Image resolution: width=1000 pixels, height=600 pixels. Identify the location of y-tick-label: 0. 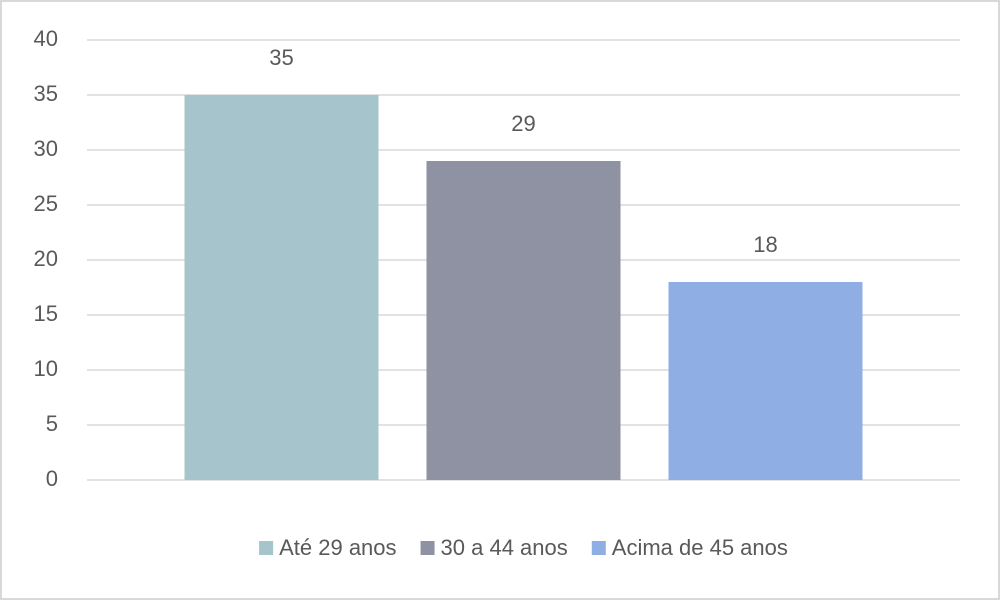
(52, 478).